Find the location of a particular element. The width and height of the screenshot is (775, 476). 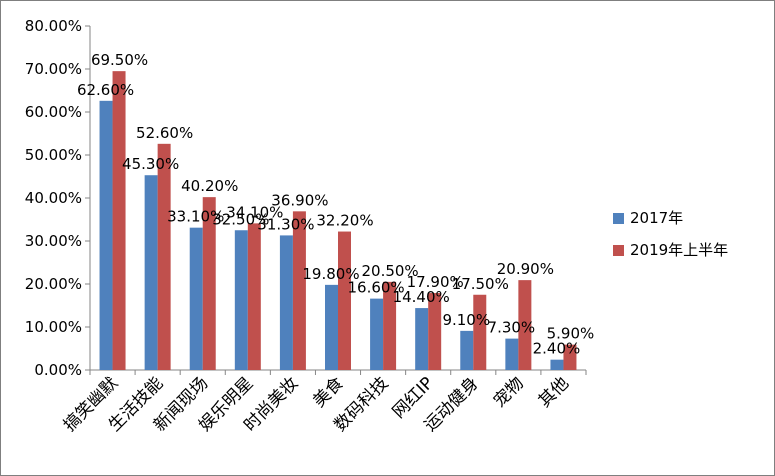

data-label: 19.80% is located at coordinates (330, 274).